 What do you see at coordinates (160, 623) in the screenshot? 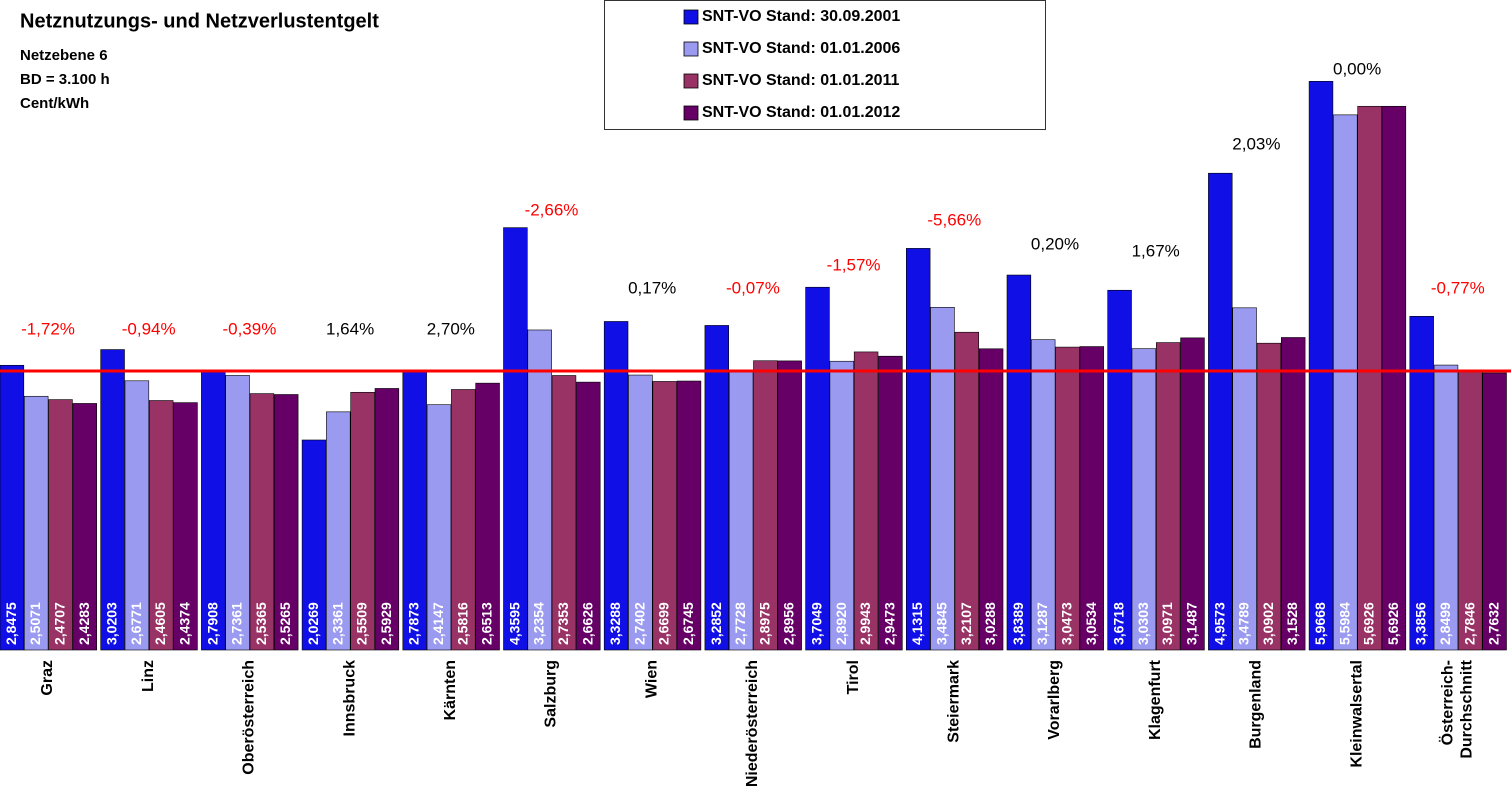
I see `value-label: 2,4605` at bounding box center [160, 623].